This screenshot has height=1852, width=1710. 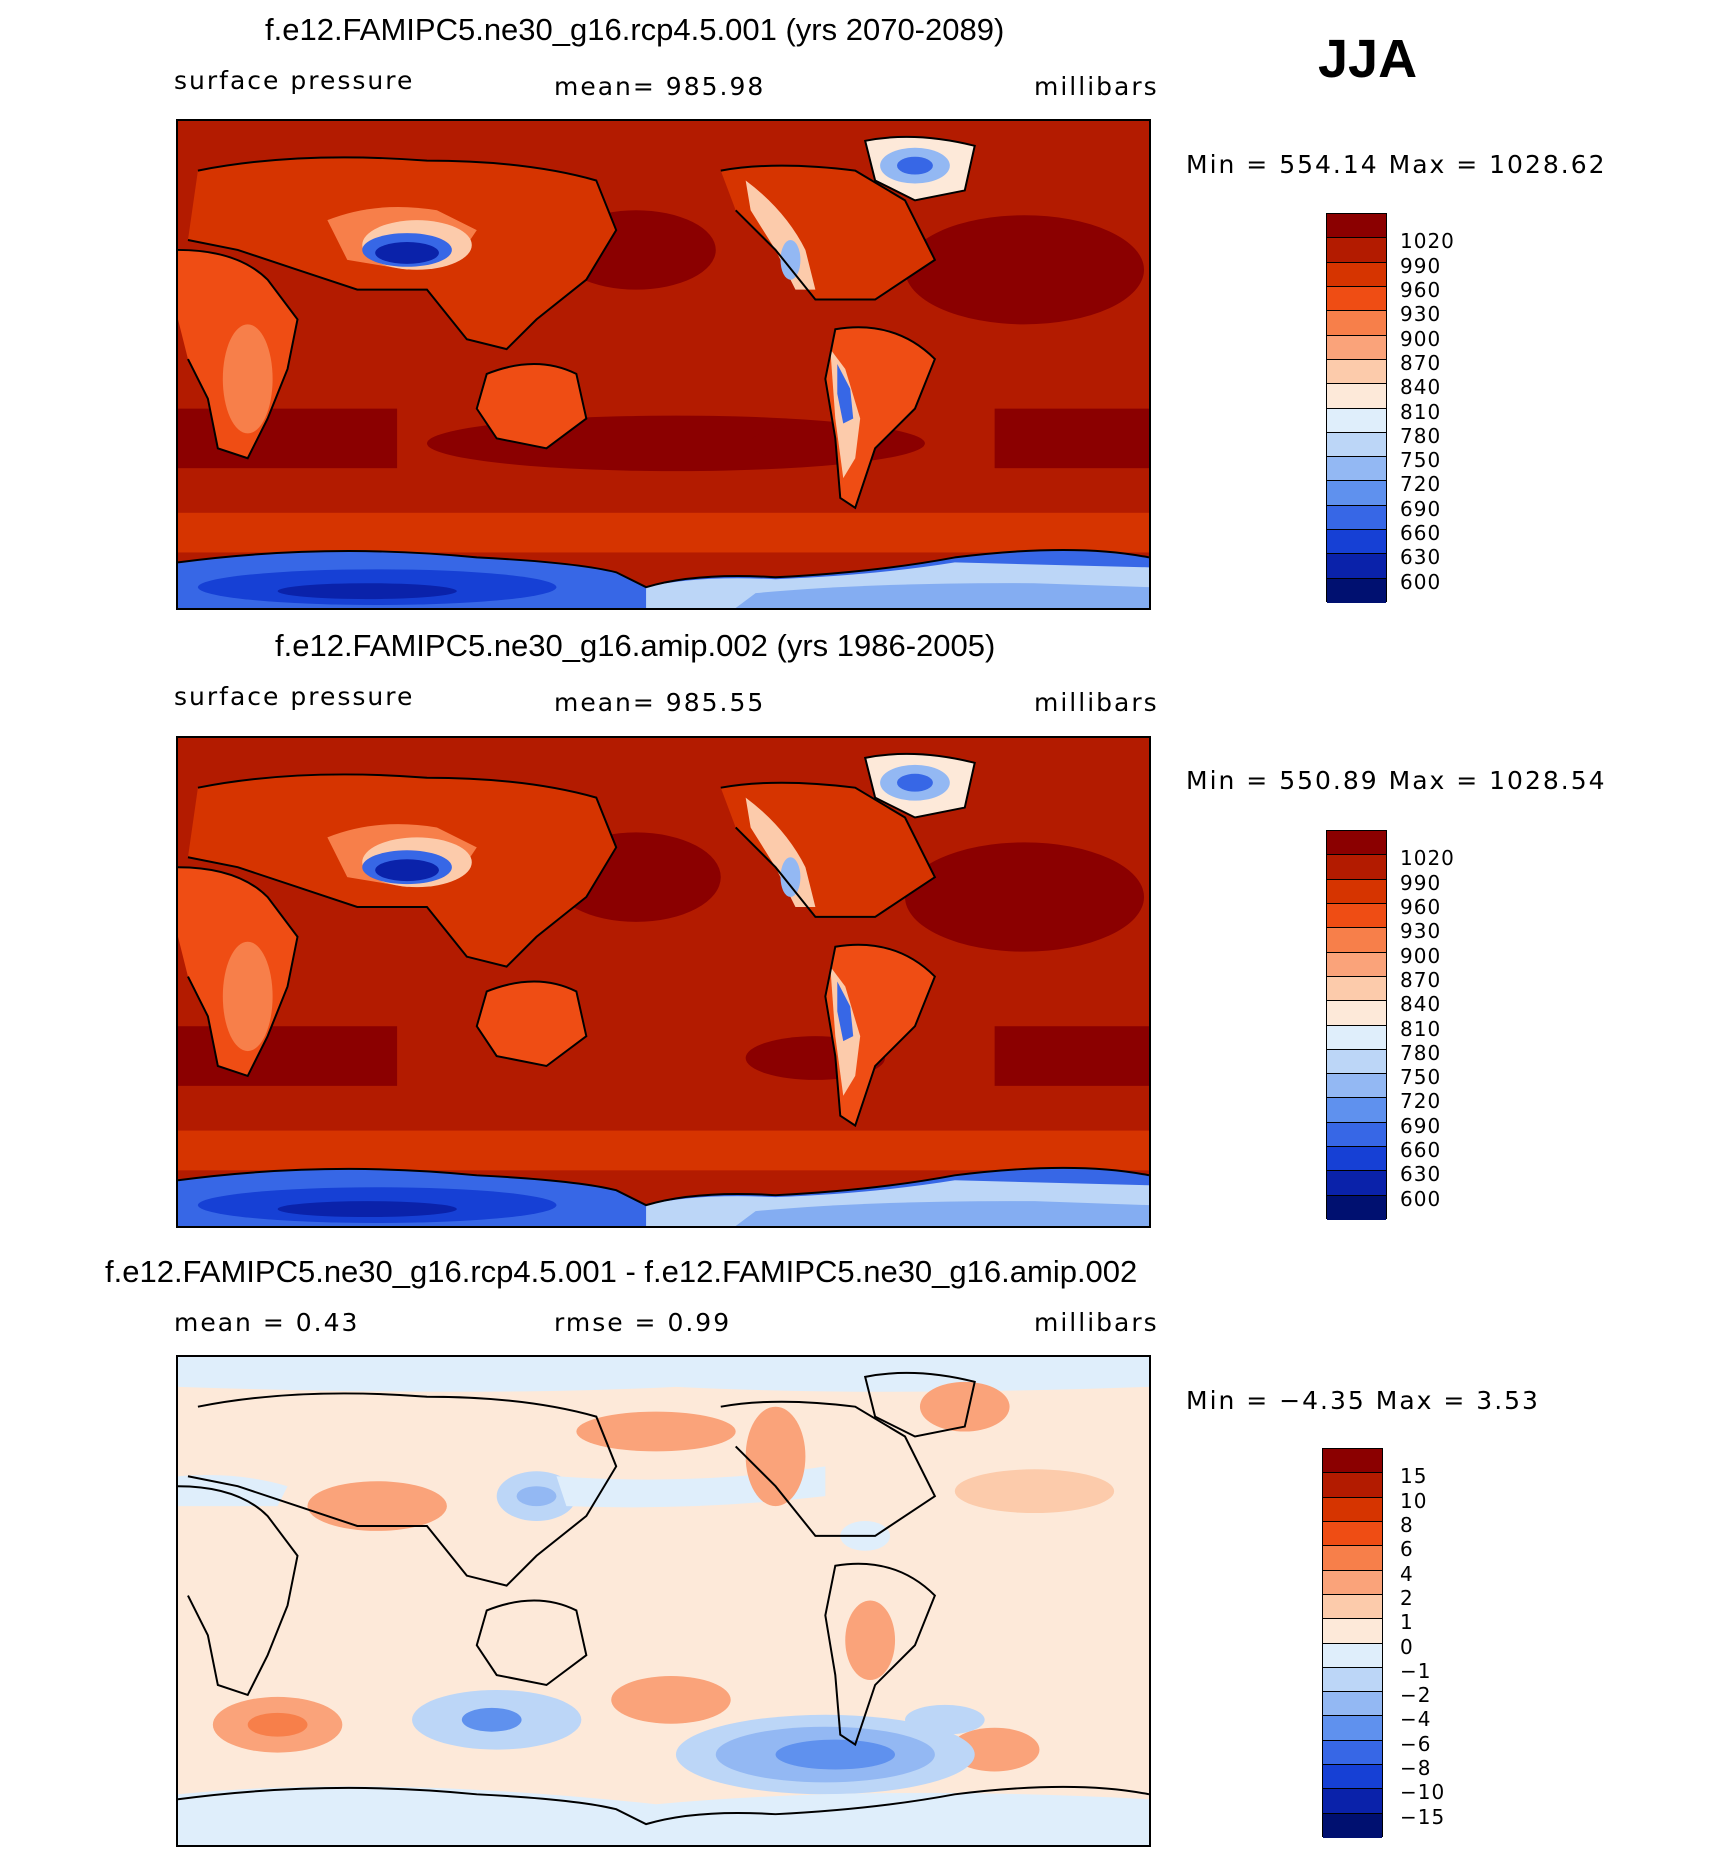 I want to click on colorbar-level-label: 15, so click(x=1414, y=1476).